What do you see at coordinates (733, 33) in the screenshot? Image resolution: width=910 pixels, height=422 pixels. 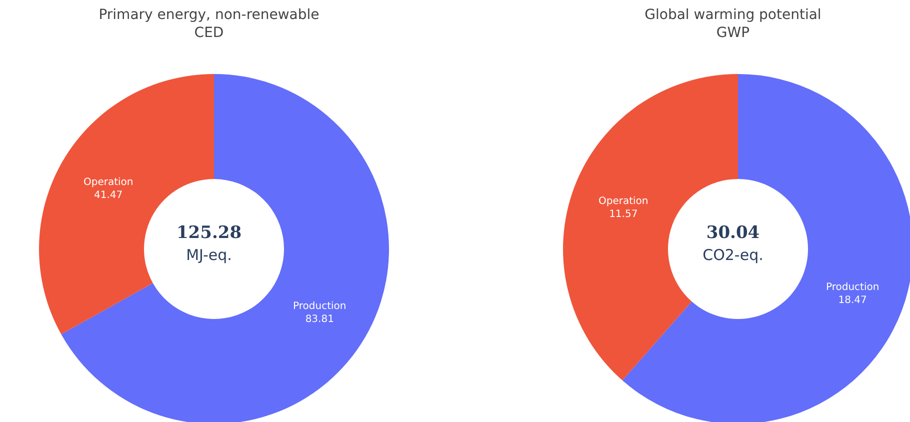 I see `chart-subtitle: GWP` at bounding box center [733, 33].